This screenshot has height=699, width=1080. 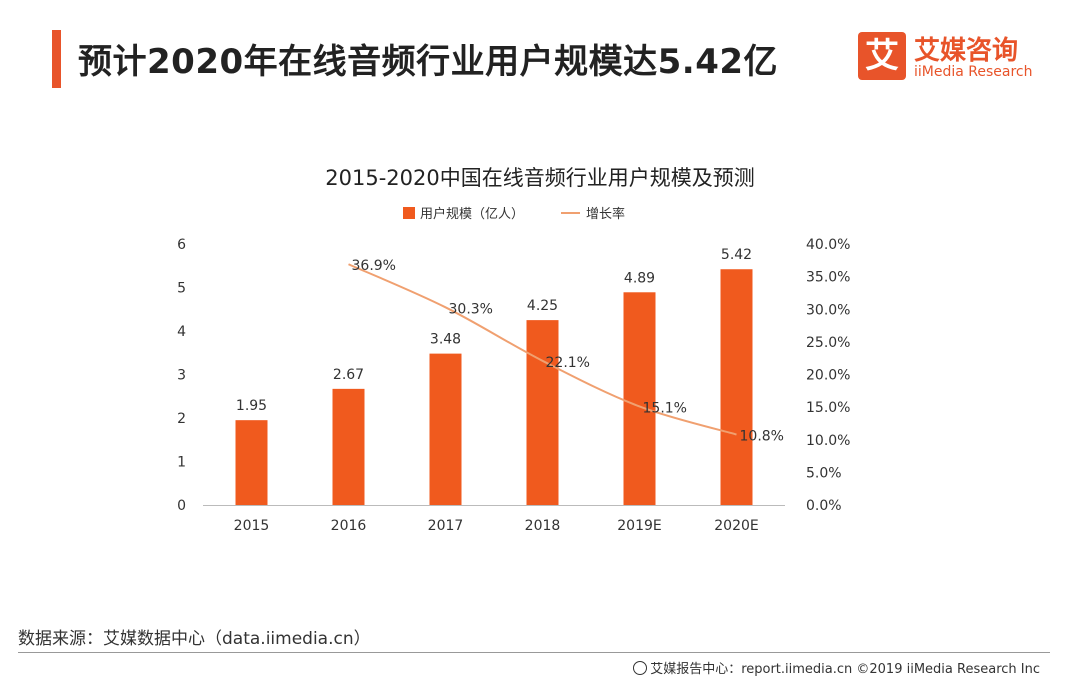 What do you see at coordinates (181, 245) in the screenshot?
I see `y-tick-label: 6` at bounding box center [181, 245].